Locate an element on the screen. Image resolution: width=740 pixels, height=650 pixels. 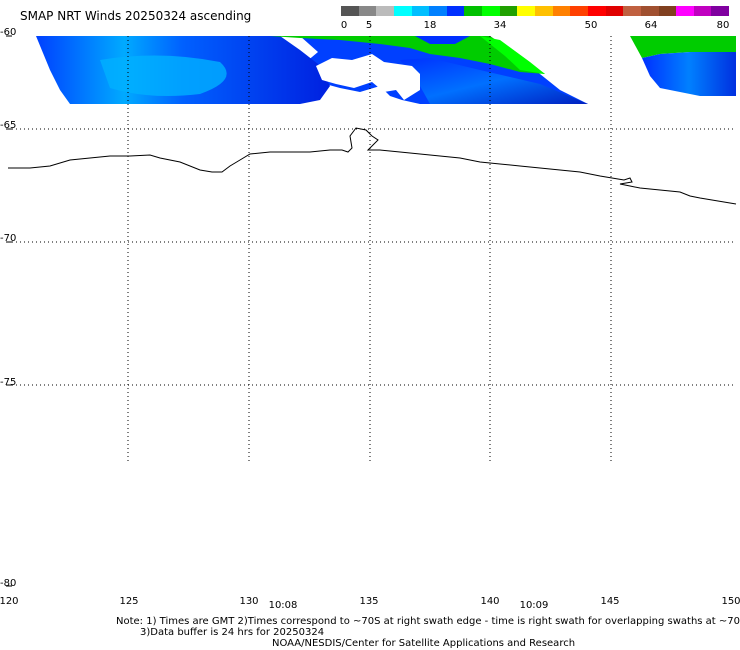
wind-swath-green is located at coordinates (407, 55).